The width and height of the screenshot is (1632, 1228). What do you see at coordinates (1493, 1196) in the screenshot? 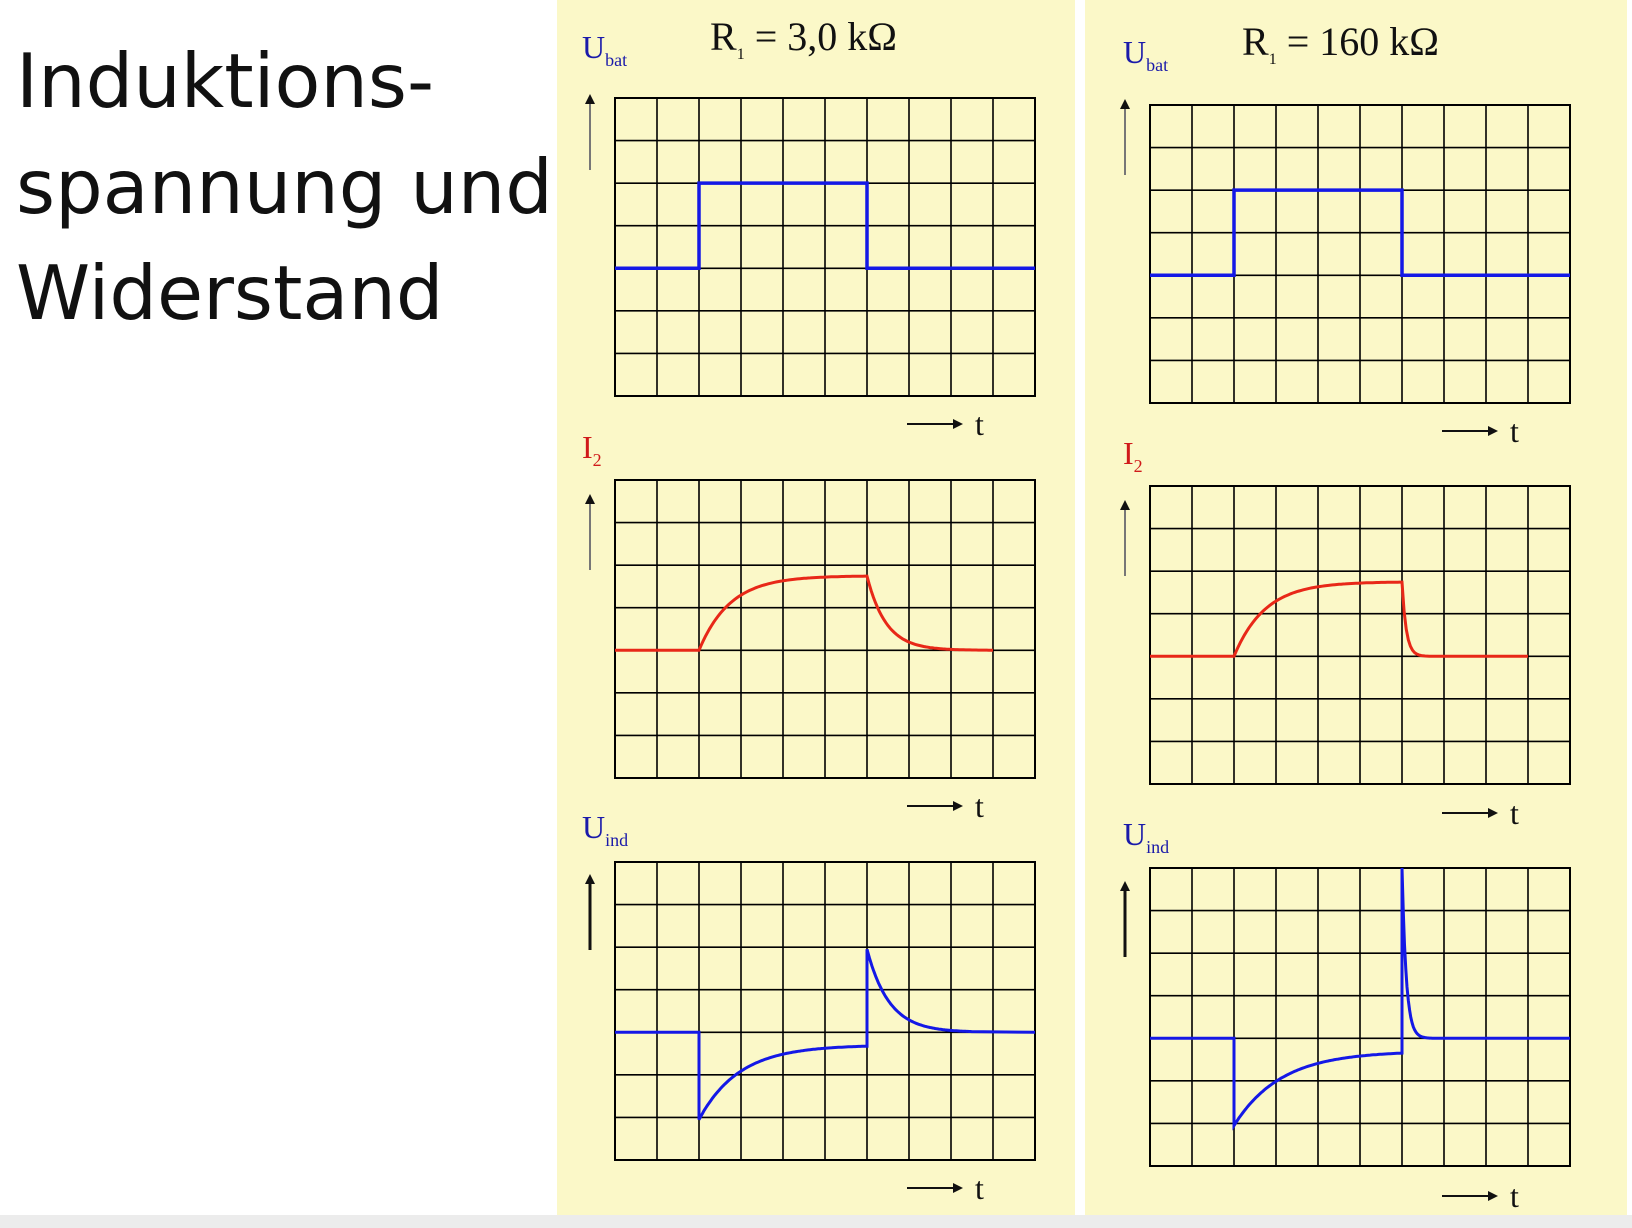
I see `time-arrow-head-right-uind` at bounding box center [1493, 1196].